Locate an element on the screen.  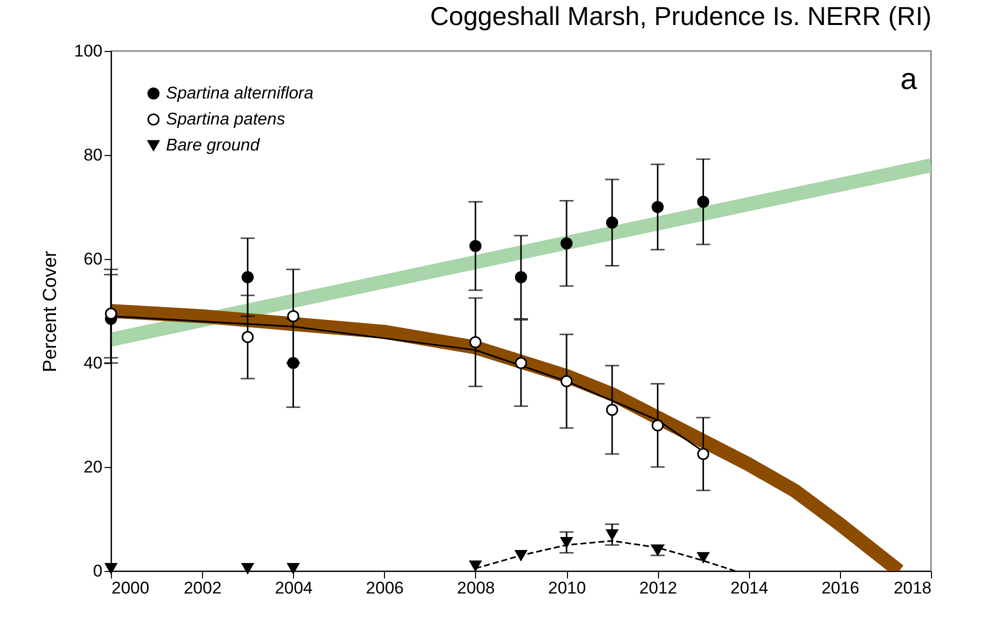
y-tick-label: 0 is located at coordinates (97, 571).